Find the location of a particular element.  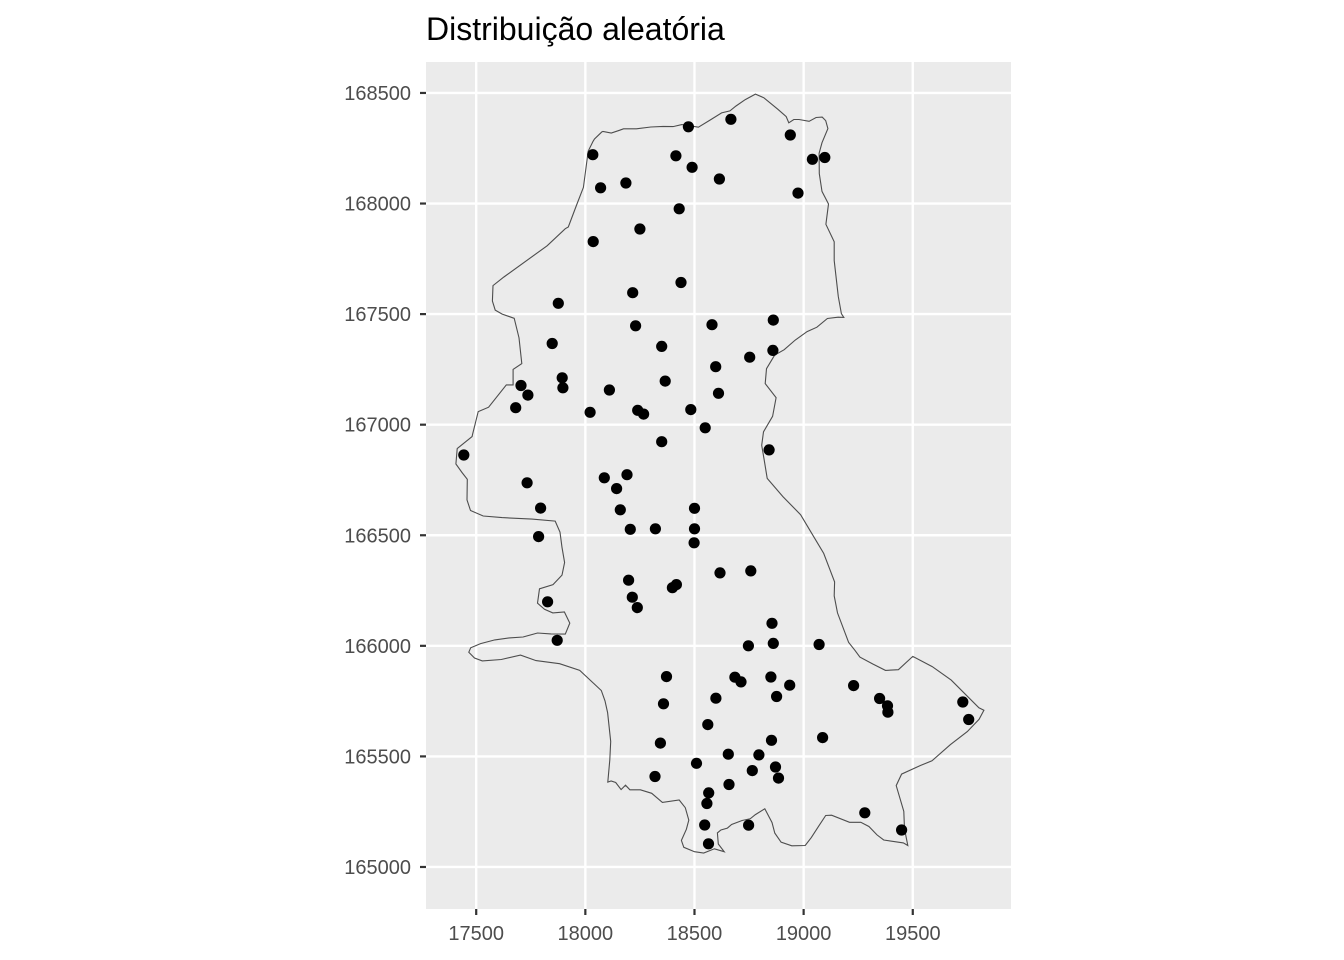

chart-title: Distribuição aleatória is located at coordinates (575, 29).